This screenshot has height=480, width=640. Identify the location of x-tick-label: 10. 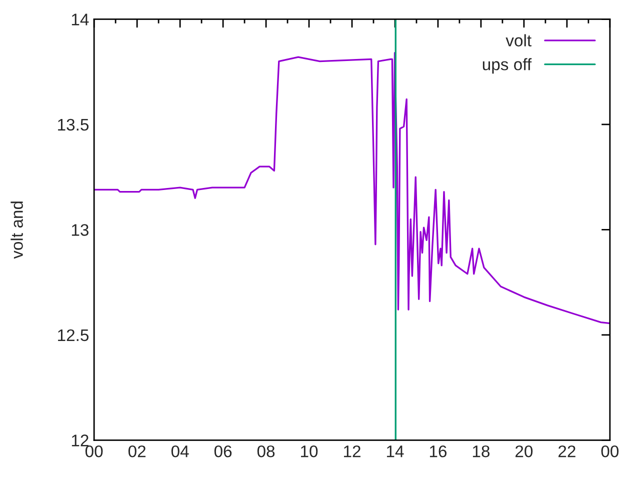
(309, 451).